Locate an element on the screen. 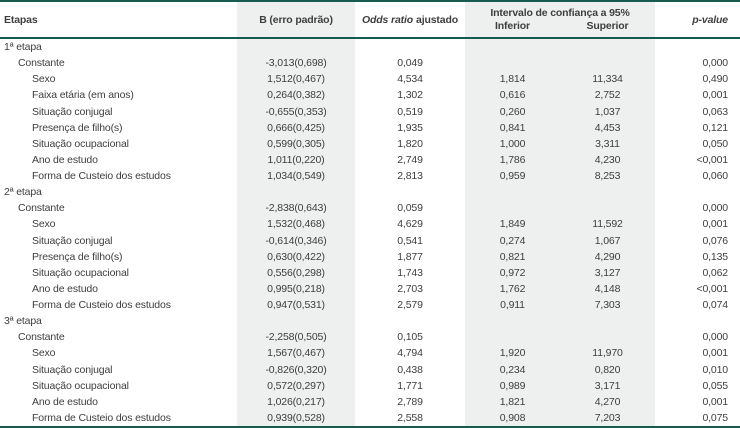 This screenshot has width=740, height=428. row-label: Situação ocupacional is located at coordinates (80, 272).